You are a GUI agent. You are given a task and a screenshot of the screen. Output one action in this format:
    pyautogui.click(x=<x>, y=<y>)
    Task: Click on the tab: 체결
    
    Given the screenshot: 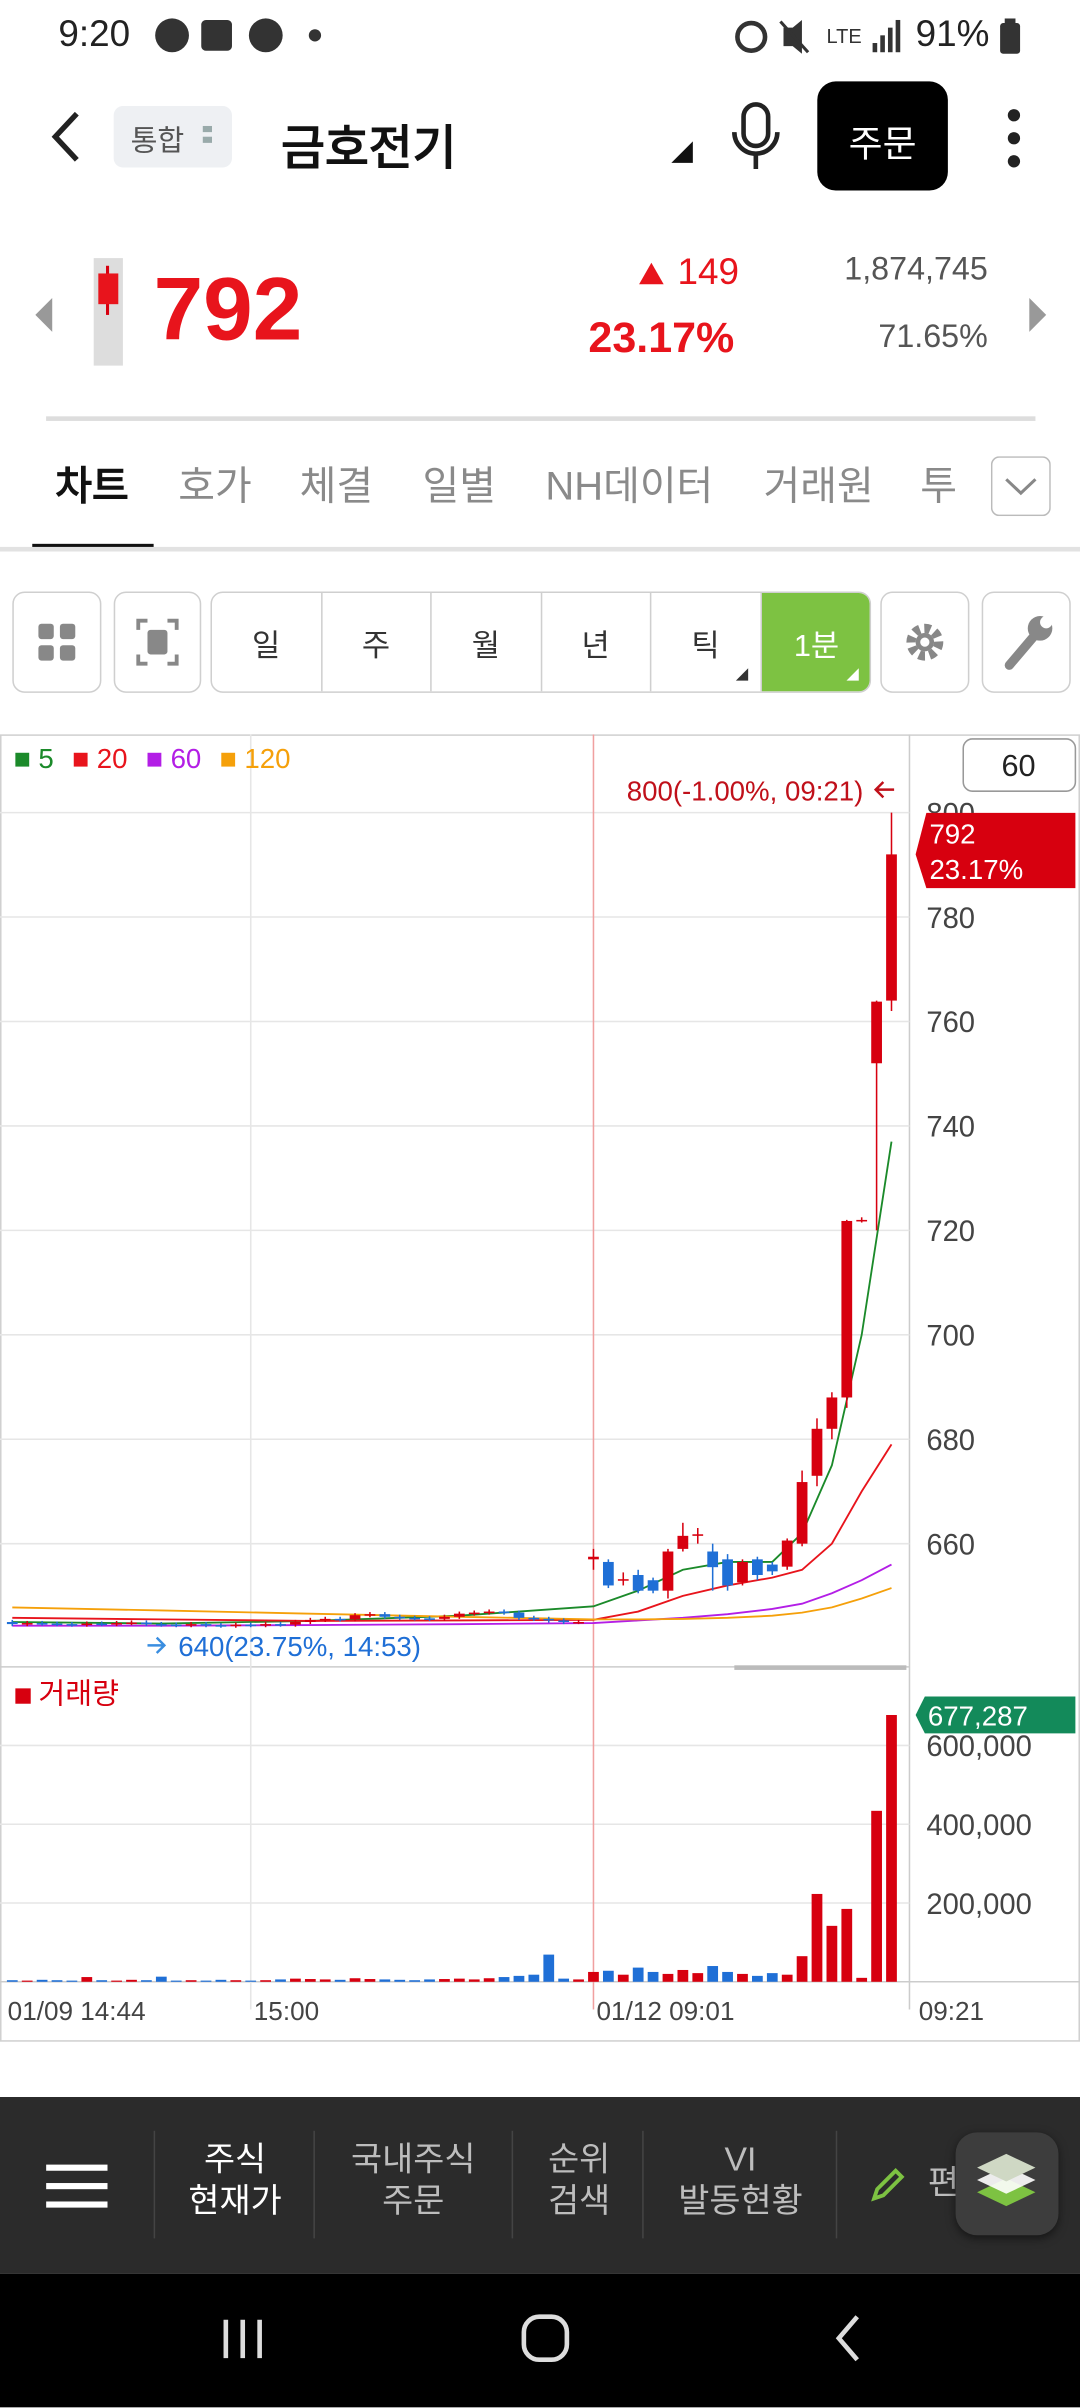 What is the action you would take?
    pyautogui.click(x=336, y=485)
    